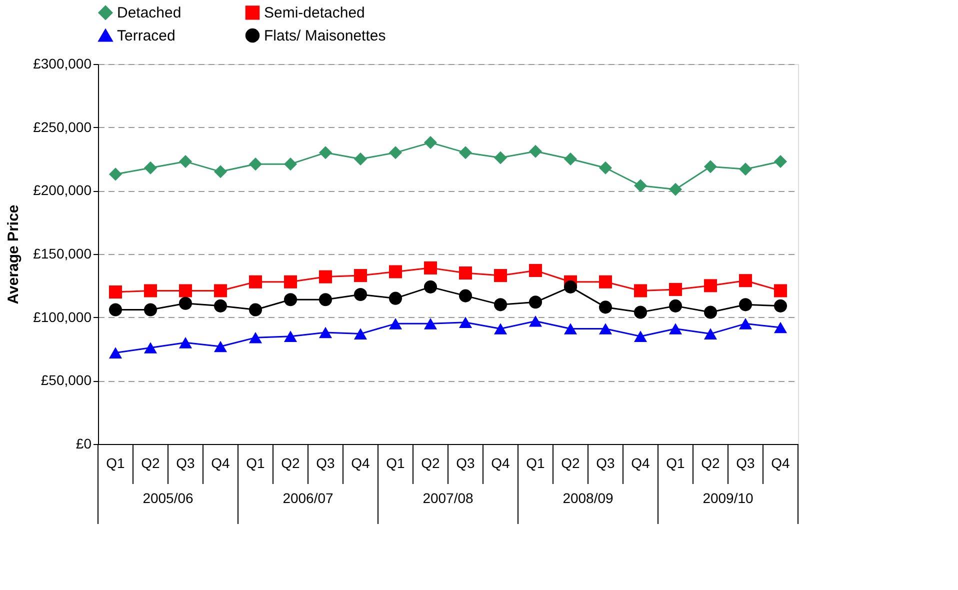 The width and height of the screenshot is (958, 590). What do you see at coordinates (149, 13) in the screenshot?
I see `legend-label: Detached` at bounding box center [149, 13].